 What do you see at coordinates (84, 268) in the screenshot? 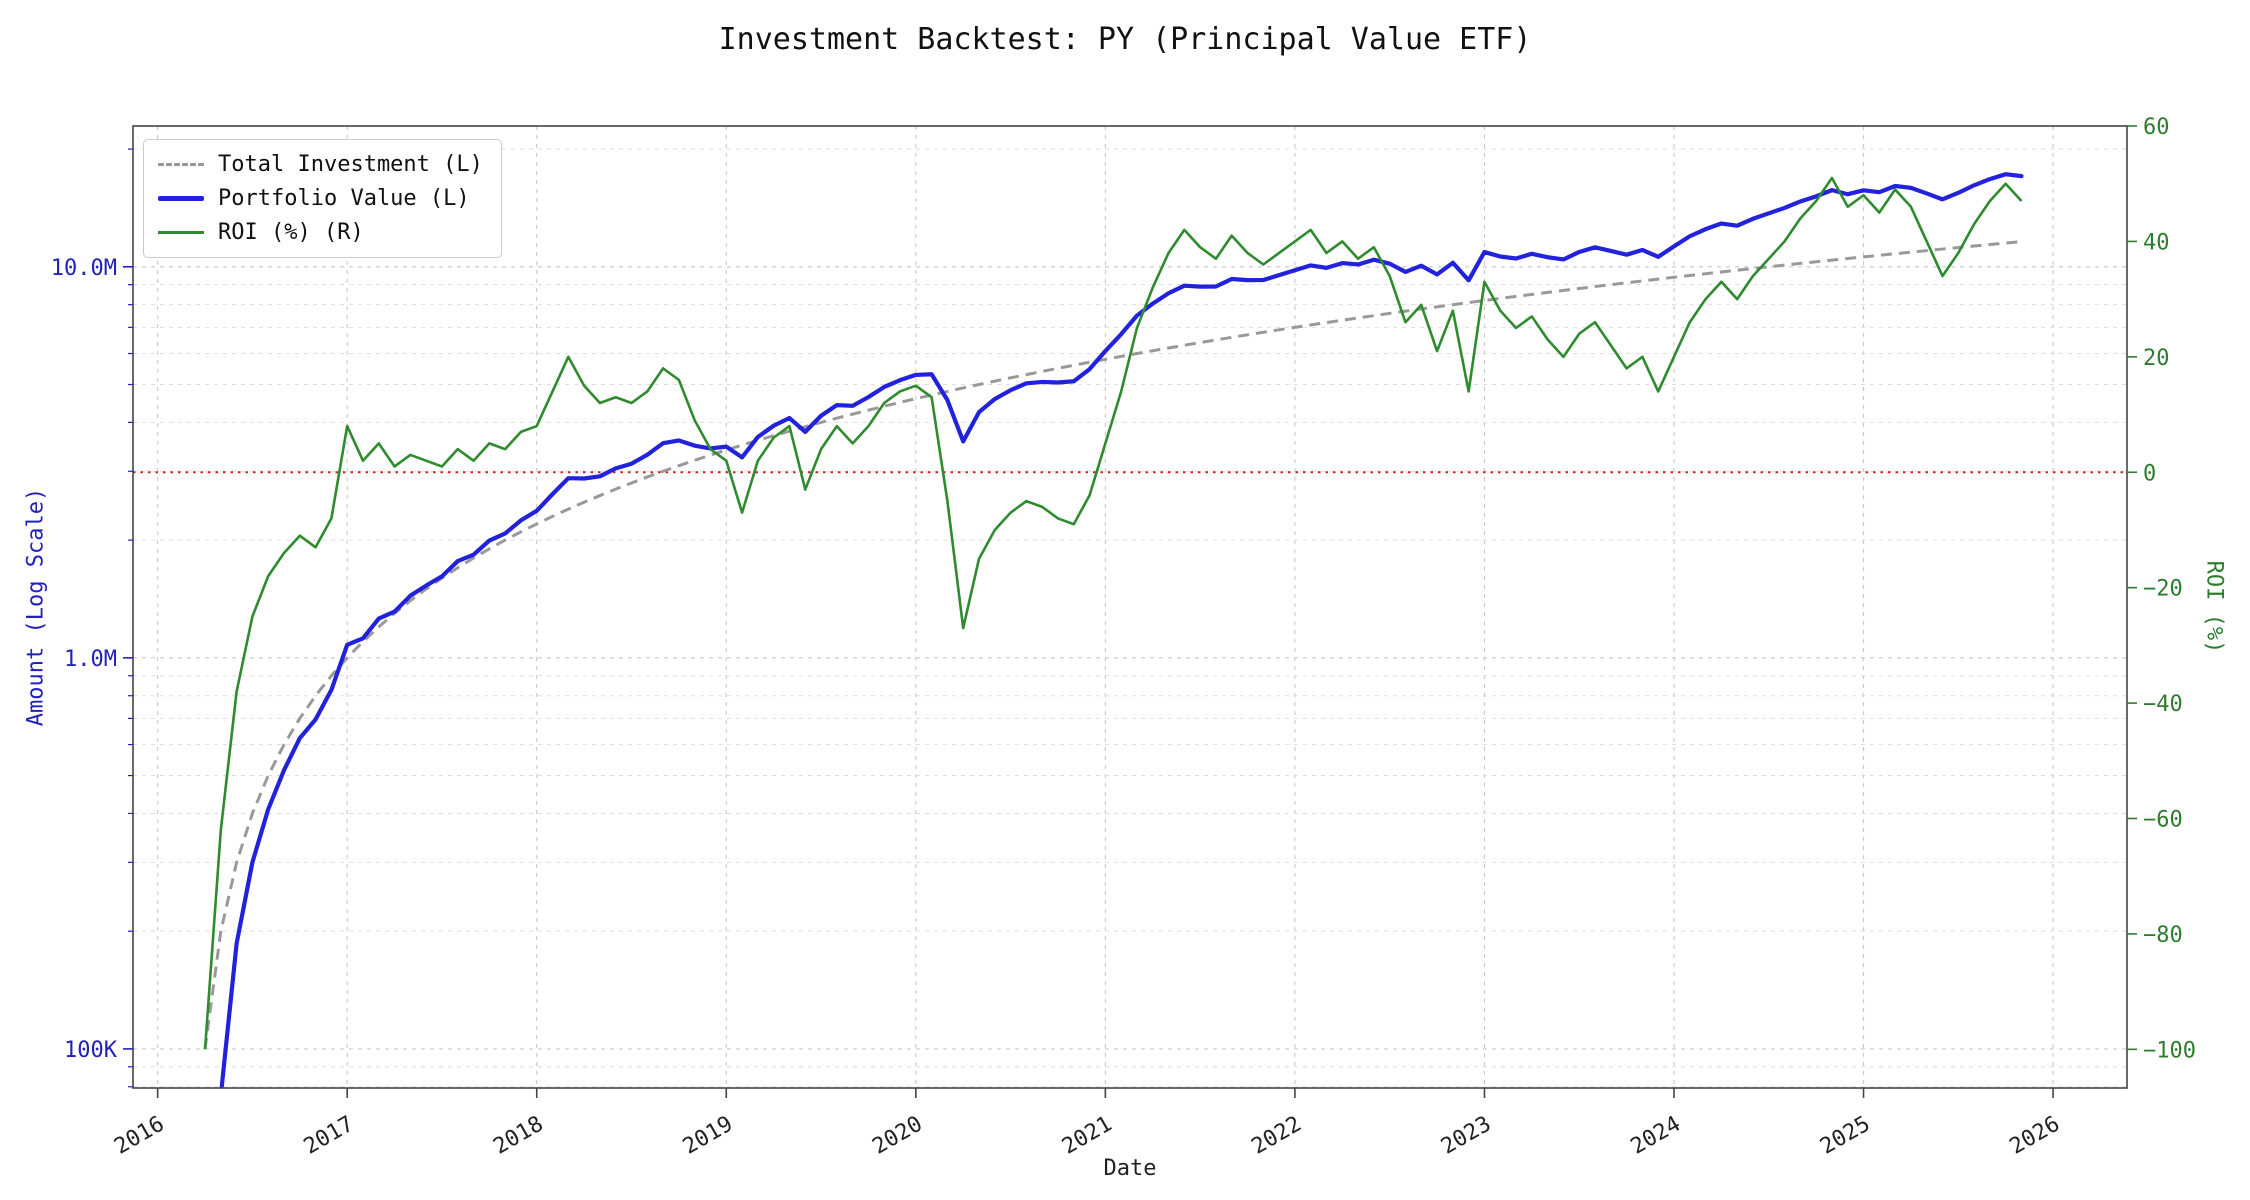
I see `left-tick-label: 10.0M` at bounding box center [84, 268].